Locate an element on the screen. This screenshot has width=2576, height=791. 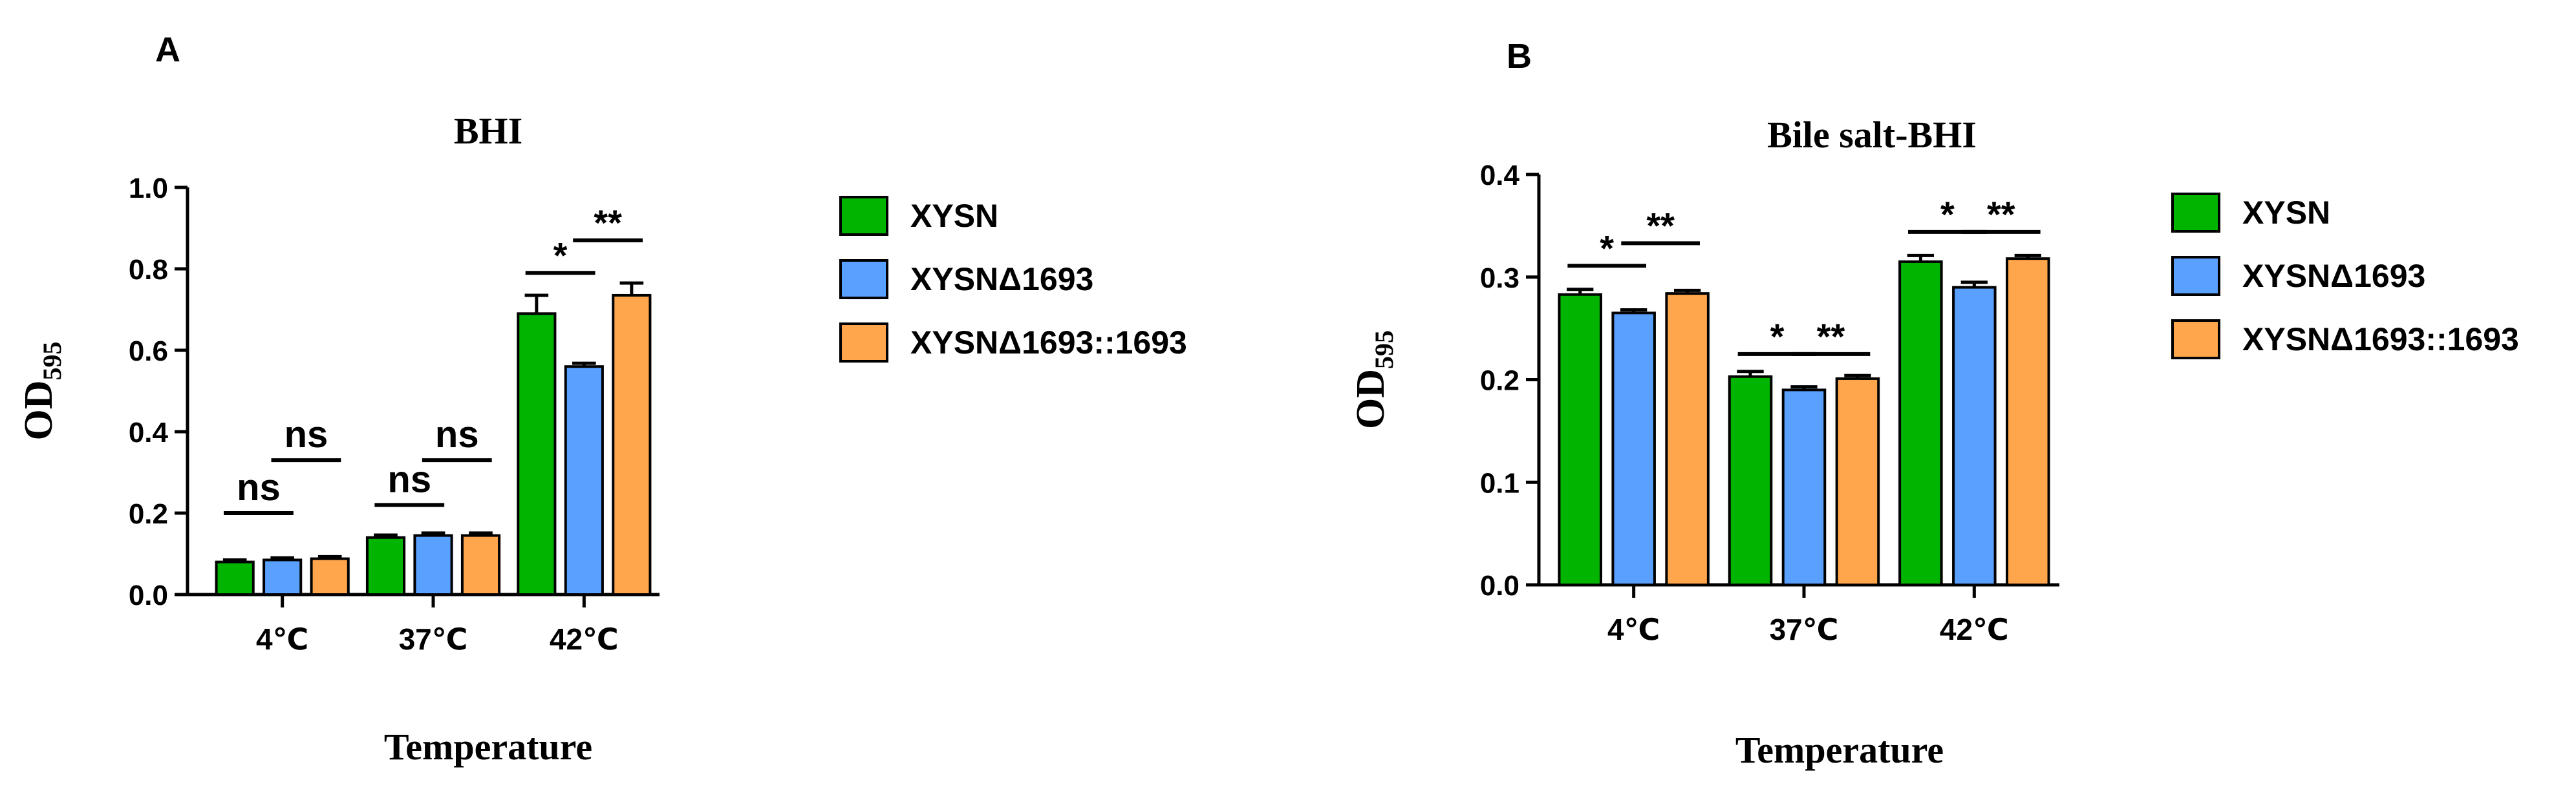
y-tick-label: 1.0 is located at coordinates (148, 189).